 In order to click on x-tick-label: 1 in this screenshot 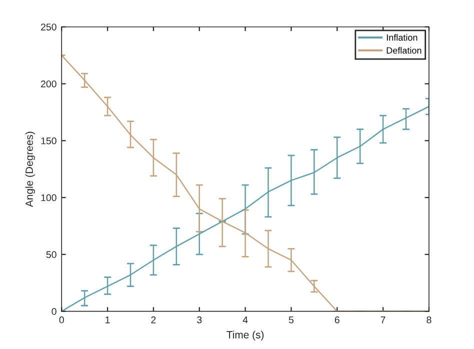, I will do `click(108, 320)`.